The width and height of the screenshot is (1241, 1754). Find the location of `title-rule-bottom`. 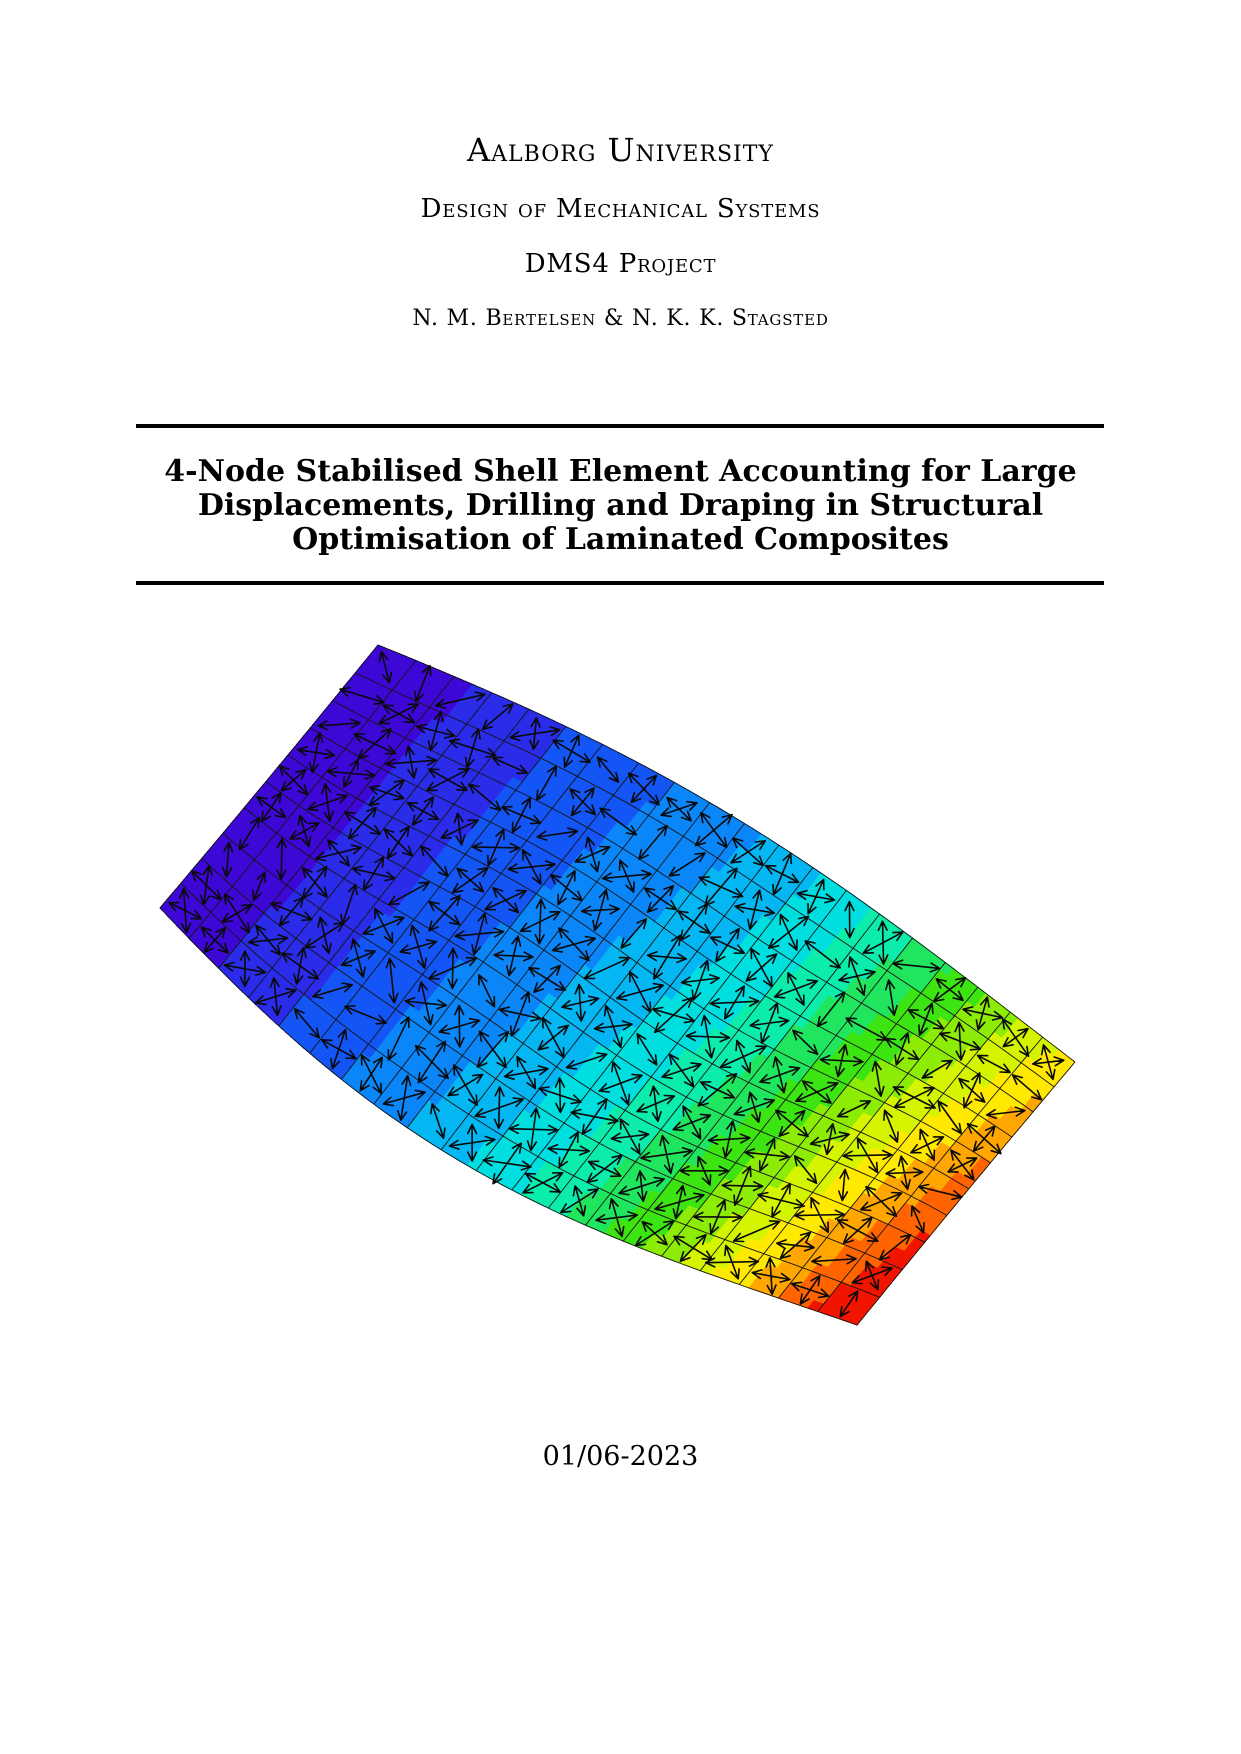

title-rule-bottom is located at coordinates (620, 583).